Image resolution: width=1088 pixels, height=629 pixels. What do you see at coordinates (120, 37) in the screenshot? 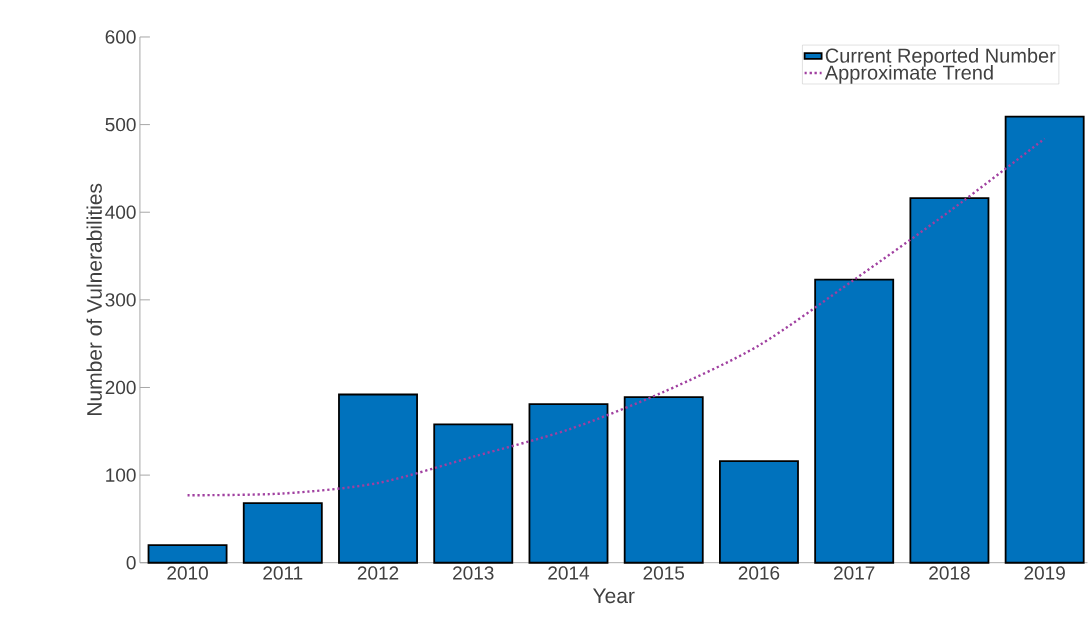
I see `y-tick-label: 600` at bounding box center [120, 37].